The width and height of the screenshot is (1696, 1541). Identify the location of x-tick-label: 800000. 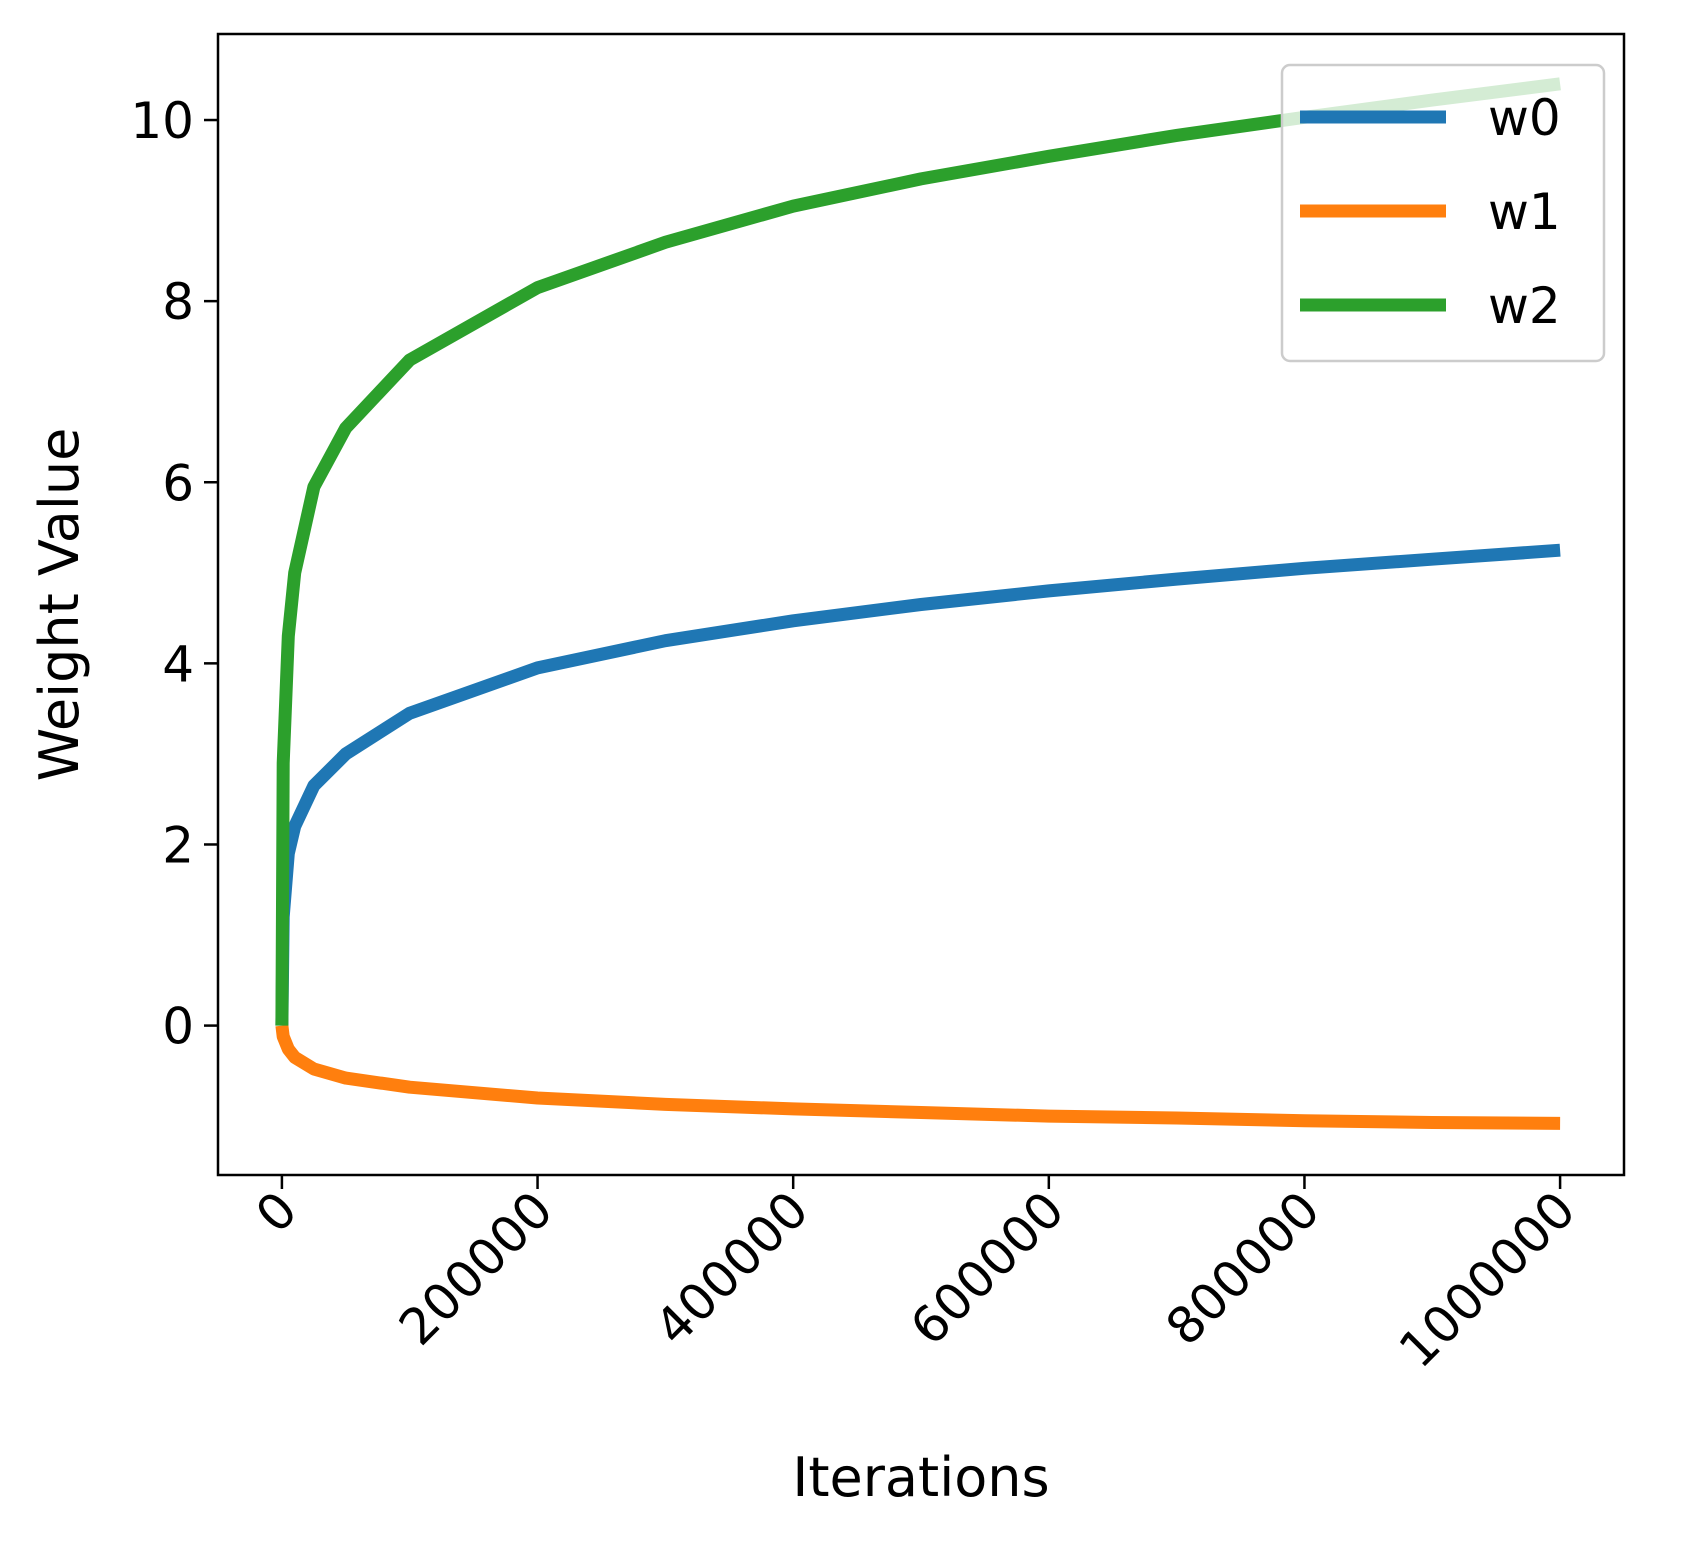
(1243, 1268).